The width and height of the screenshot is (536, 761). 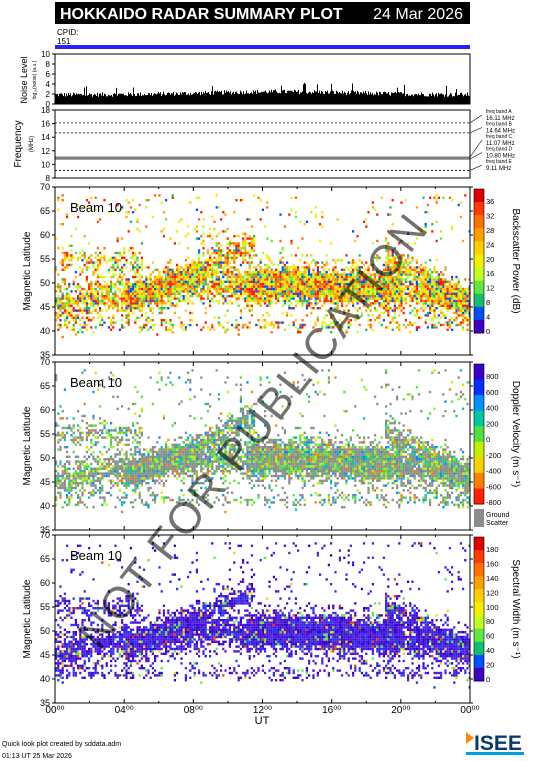 I want to click on latitude-axis-label: Magnetic Latitude, so click(x=27, y=445).